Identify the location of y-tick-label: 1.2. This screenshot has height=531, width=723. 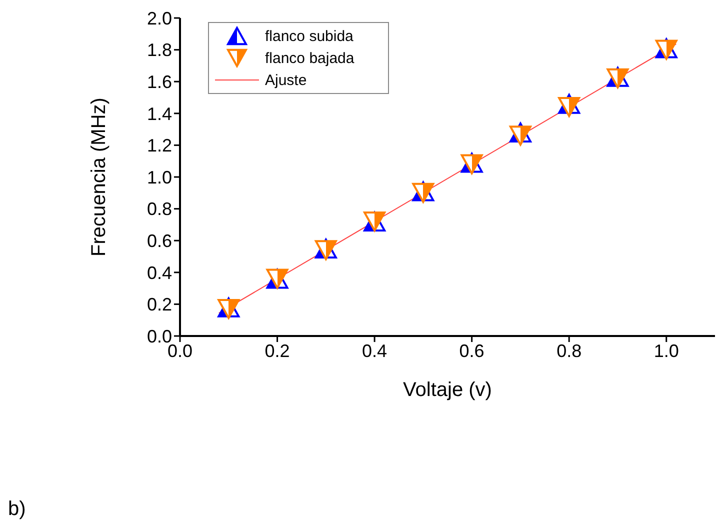
(159, 146).